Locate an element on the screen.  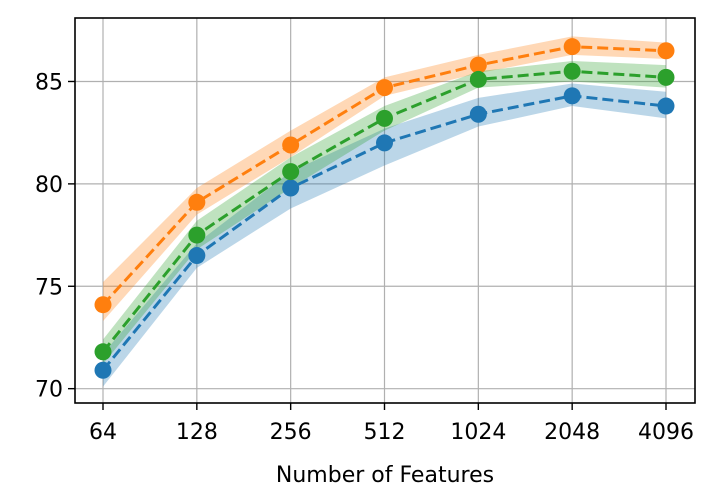
x-axis-ticks: 64 128 256 512 1024 2048 4096 is located at coordinates (391, 424).